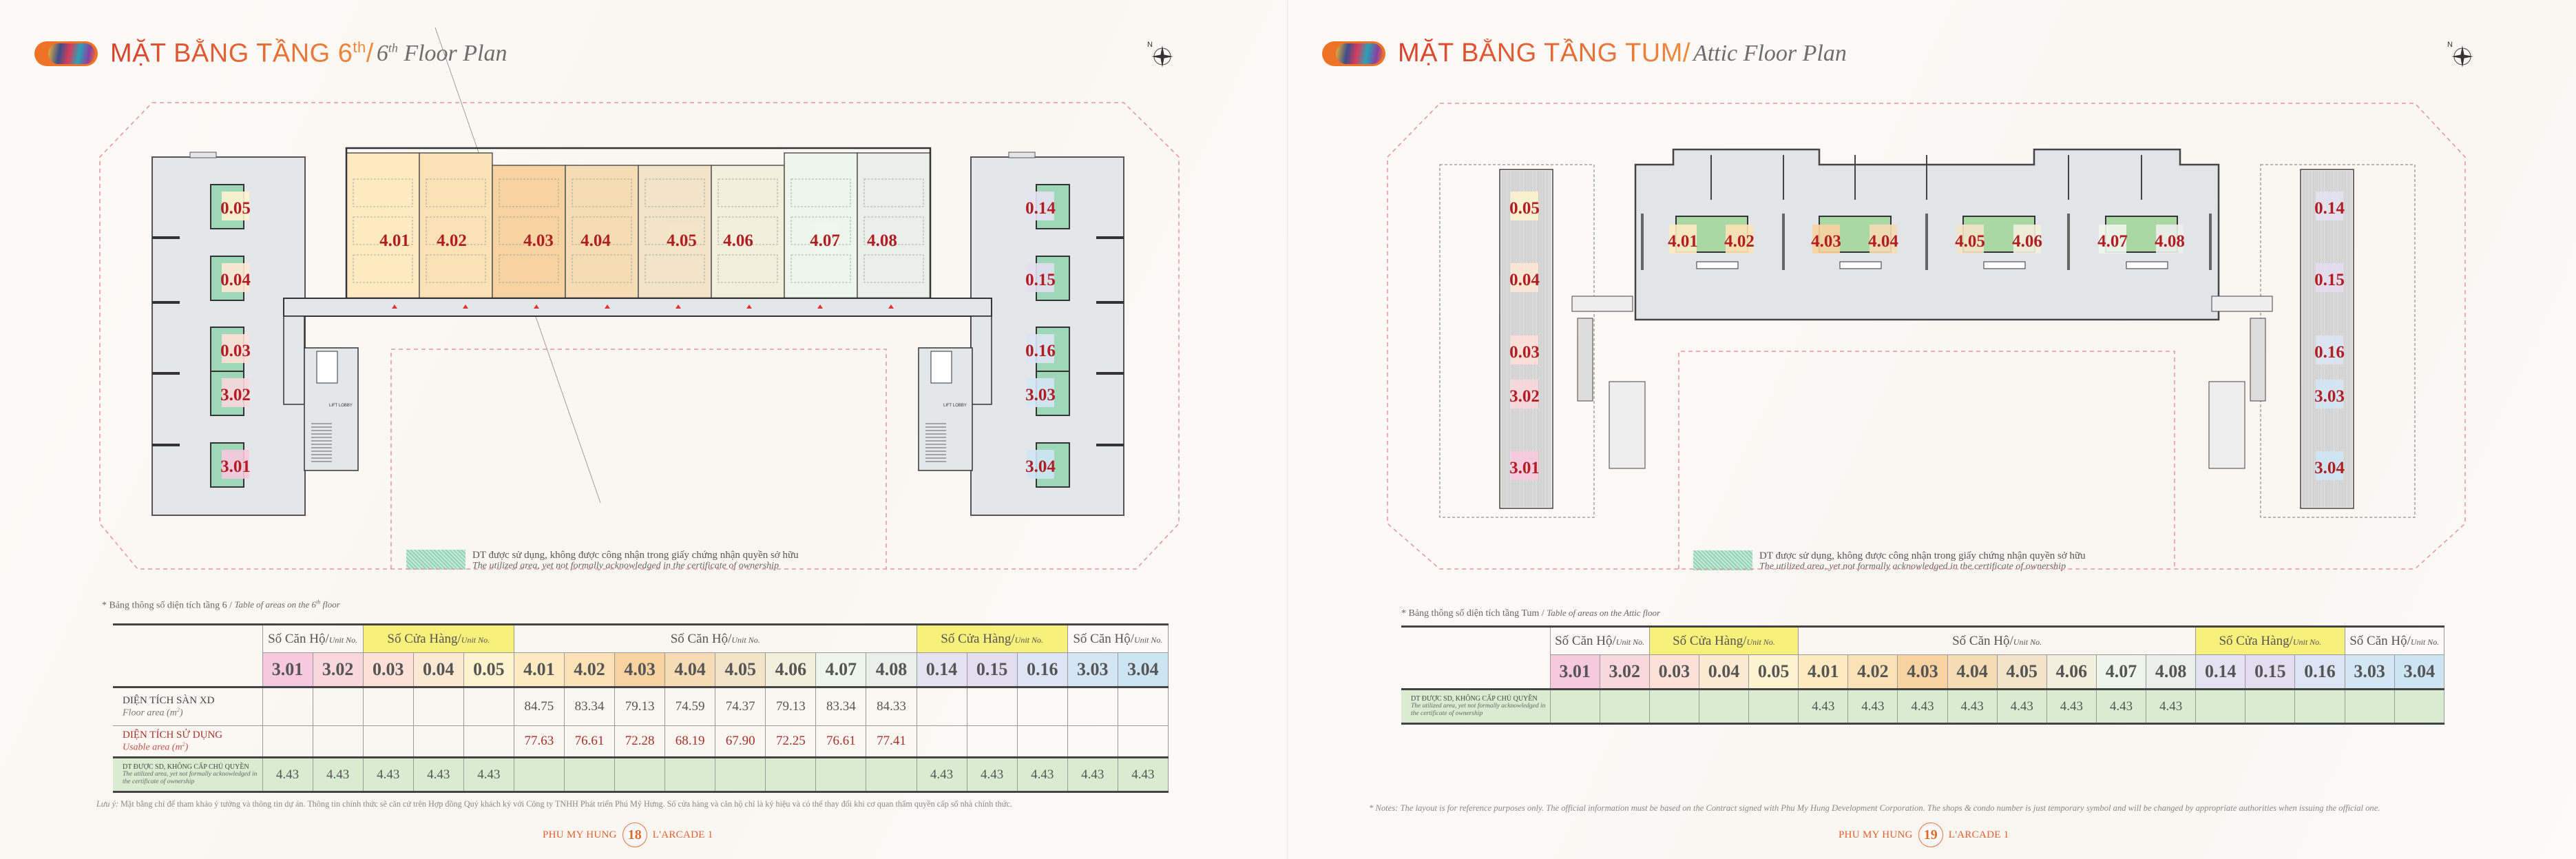 This screenshot has height=859, width=2576. What do you see at coordinates (2220, 672) in the screenshot?
I see `unit-header: 0.14` at bounding box center [2220, 672].